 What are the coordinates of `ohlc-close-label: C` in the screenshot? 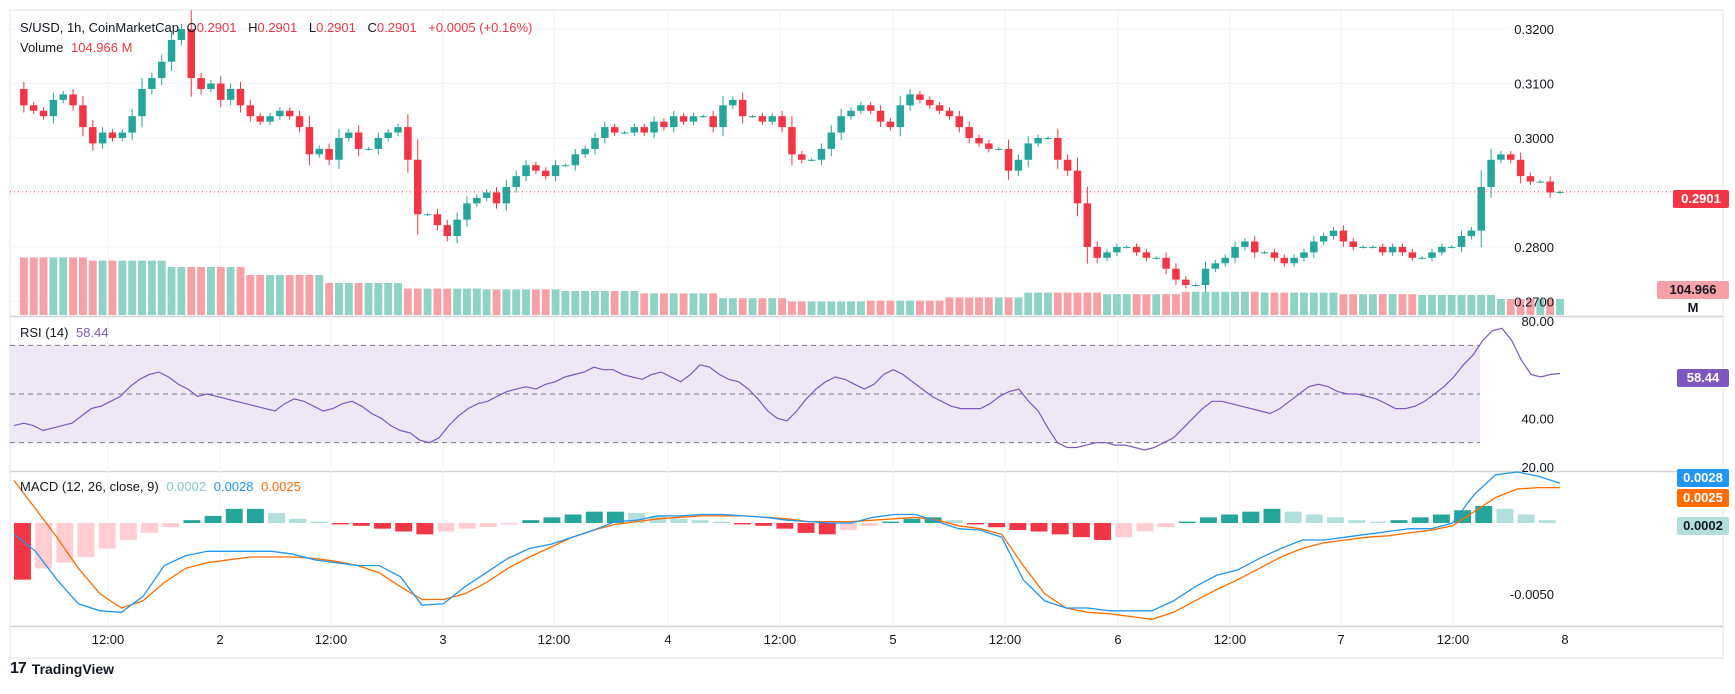 It's located at (372, 27).